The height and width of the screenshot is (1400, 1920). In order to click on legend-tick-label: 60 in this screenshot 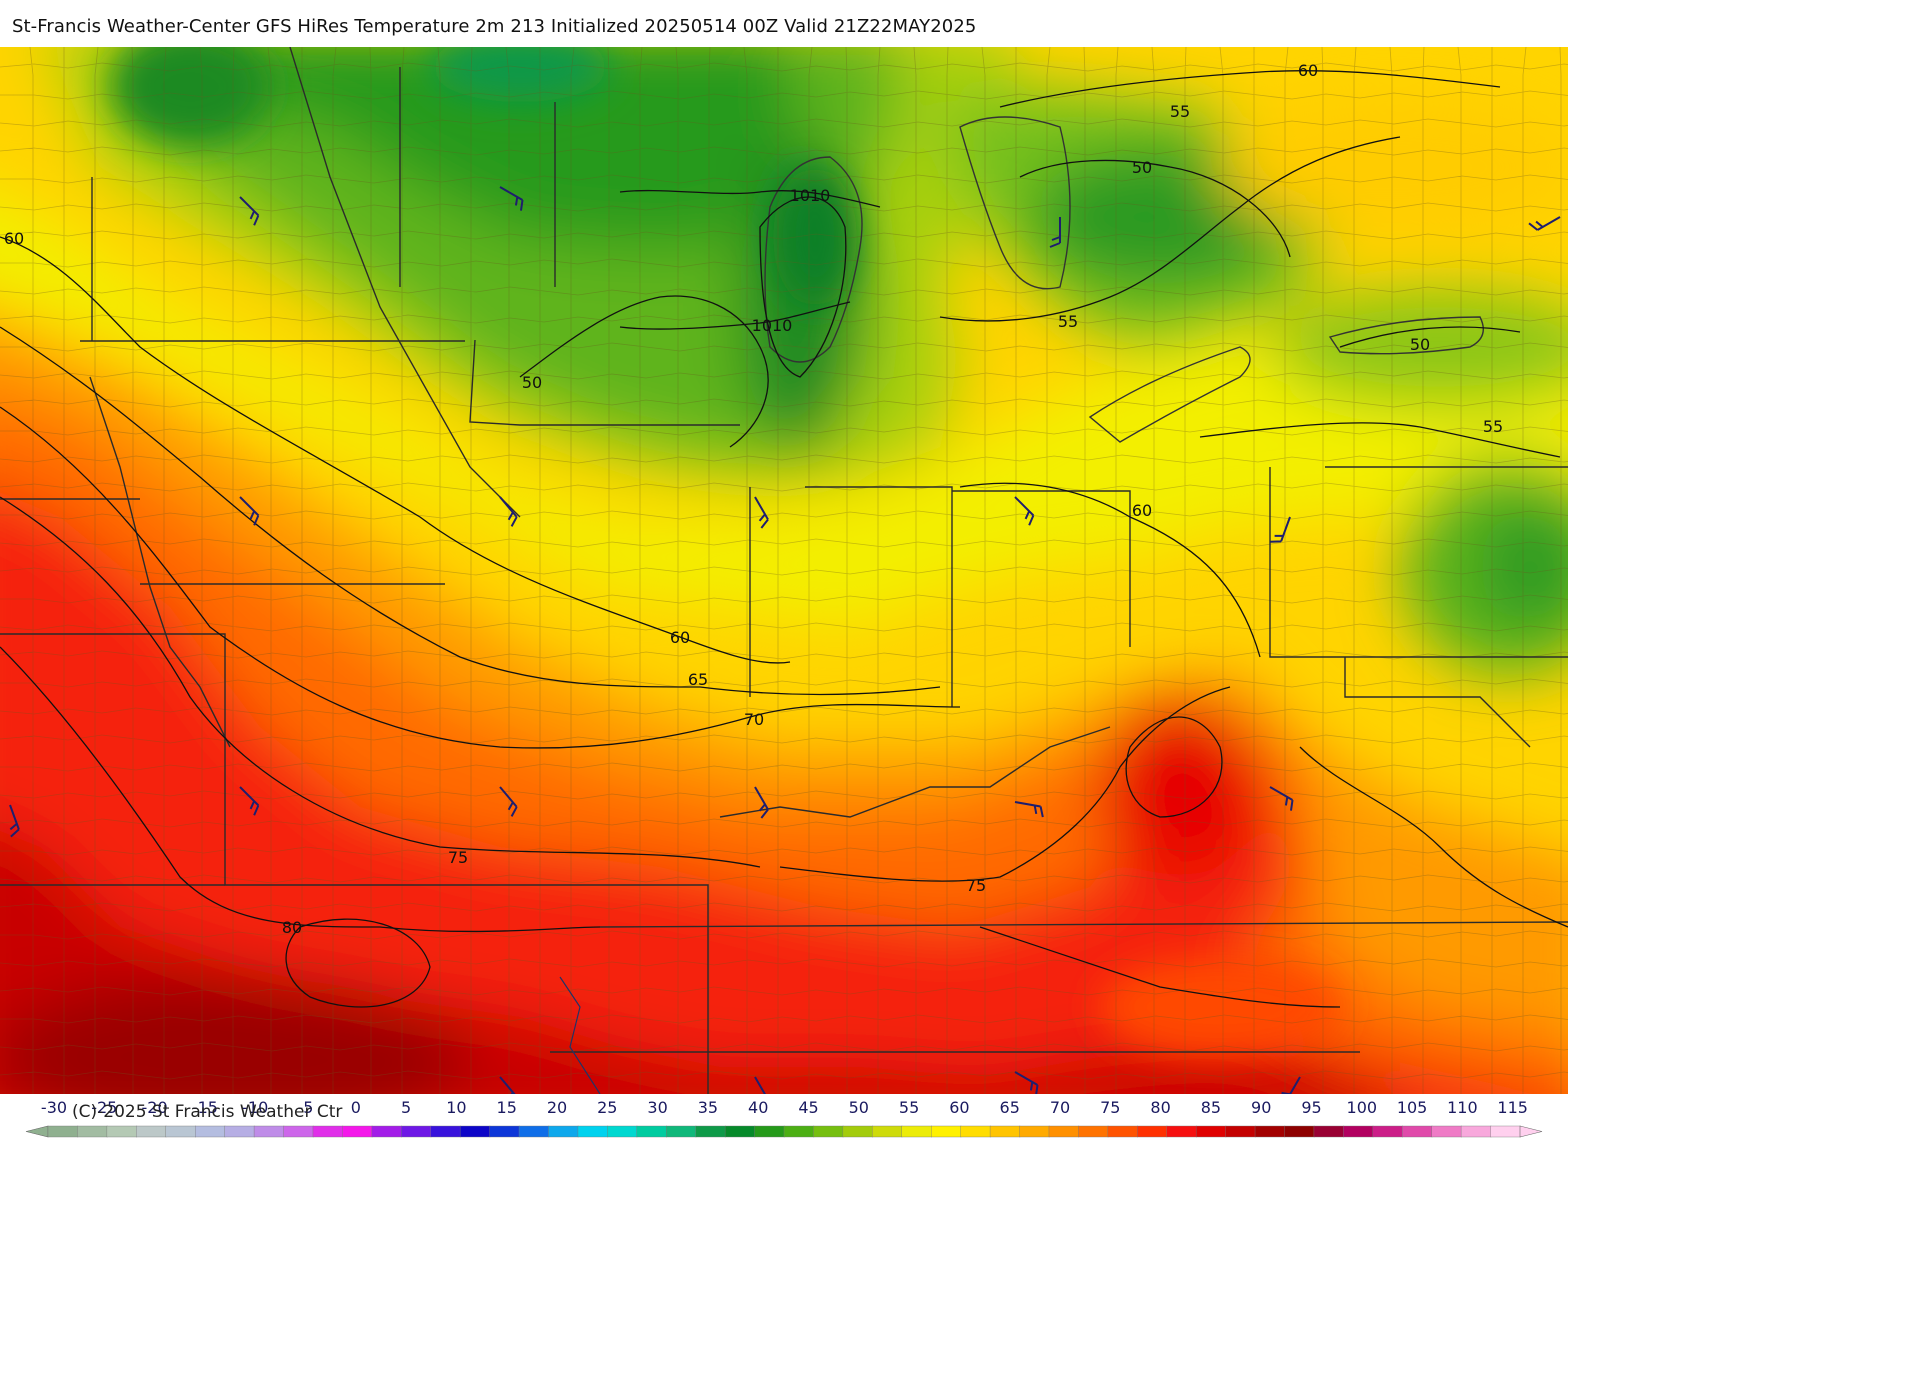, I will do `click(959, 1107)`.